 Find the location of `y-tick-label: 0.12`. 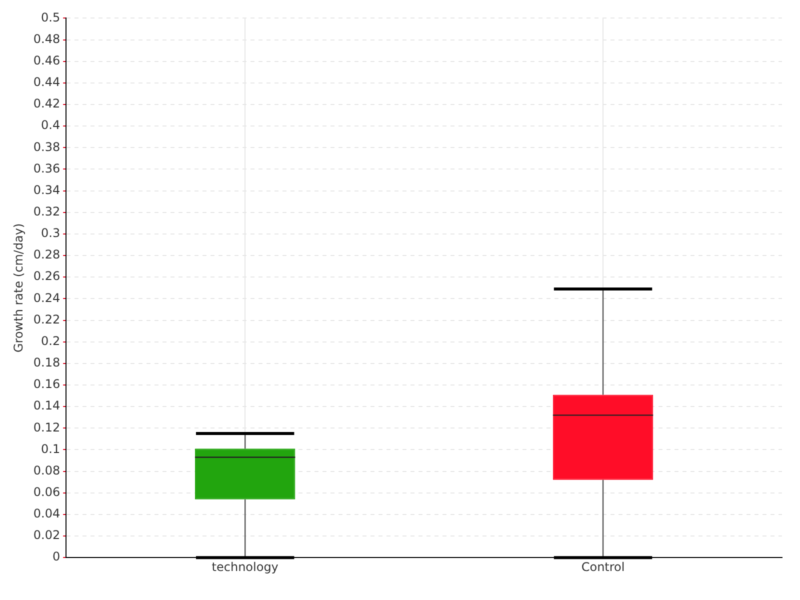

y-tick-label: 0.12 is located at coordinates (46, 427).